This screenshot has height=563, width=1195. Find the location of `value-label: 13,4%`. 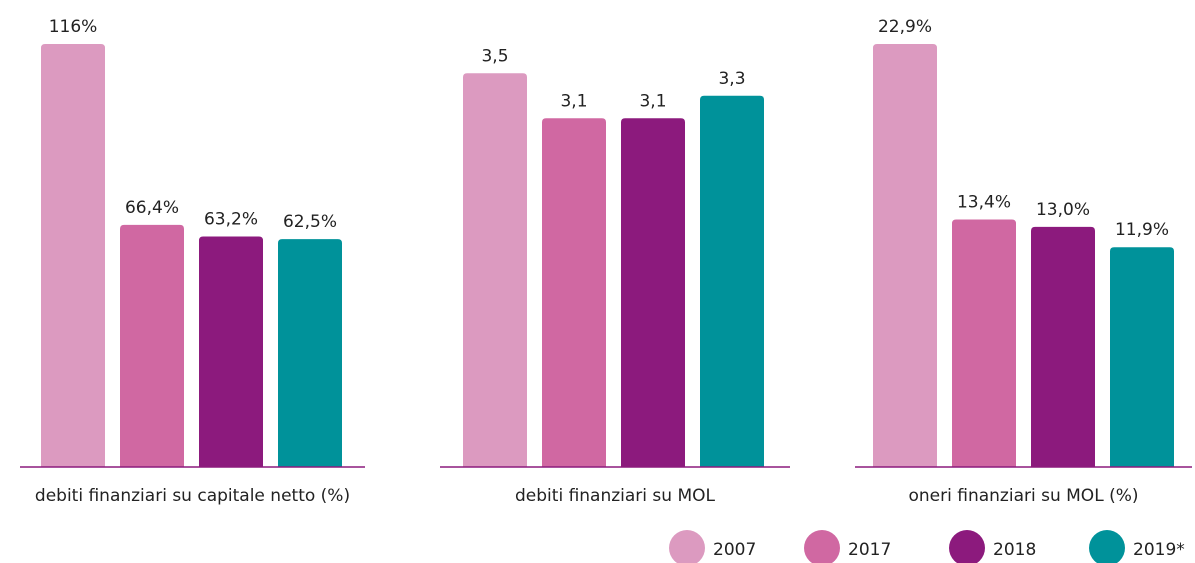

value-label: 13,4% is located at coordinates (984, 202).